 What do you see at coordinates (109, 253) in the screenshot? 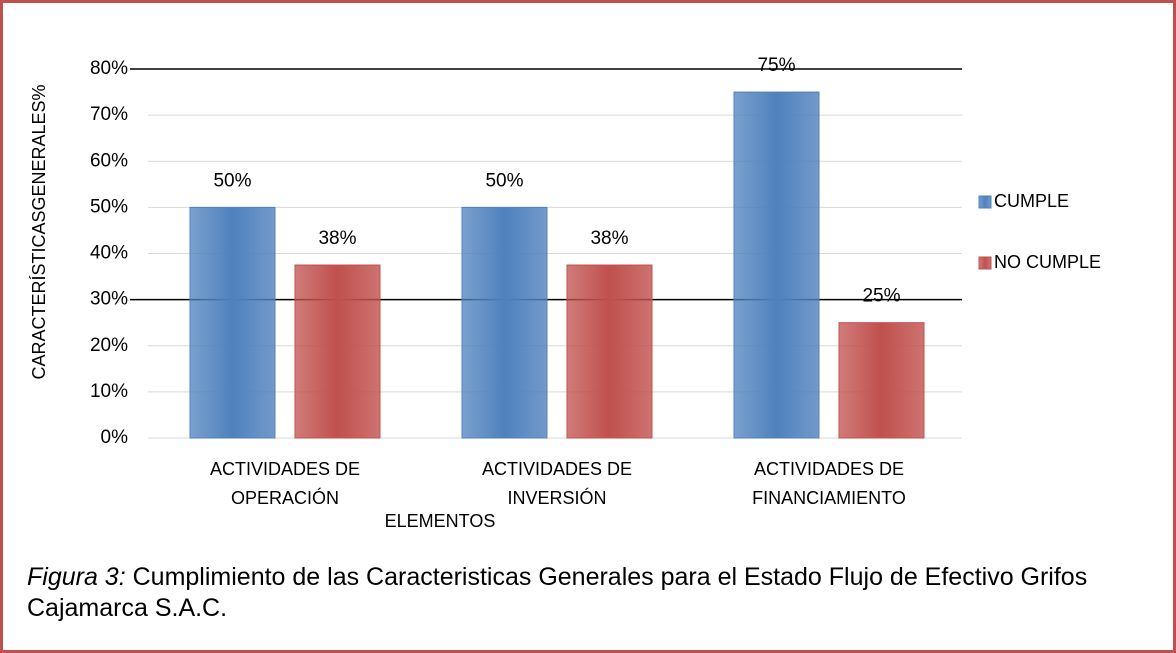
I see `y-tick-label: 40%` at bounding box center [109, 253].